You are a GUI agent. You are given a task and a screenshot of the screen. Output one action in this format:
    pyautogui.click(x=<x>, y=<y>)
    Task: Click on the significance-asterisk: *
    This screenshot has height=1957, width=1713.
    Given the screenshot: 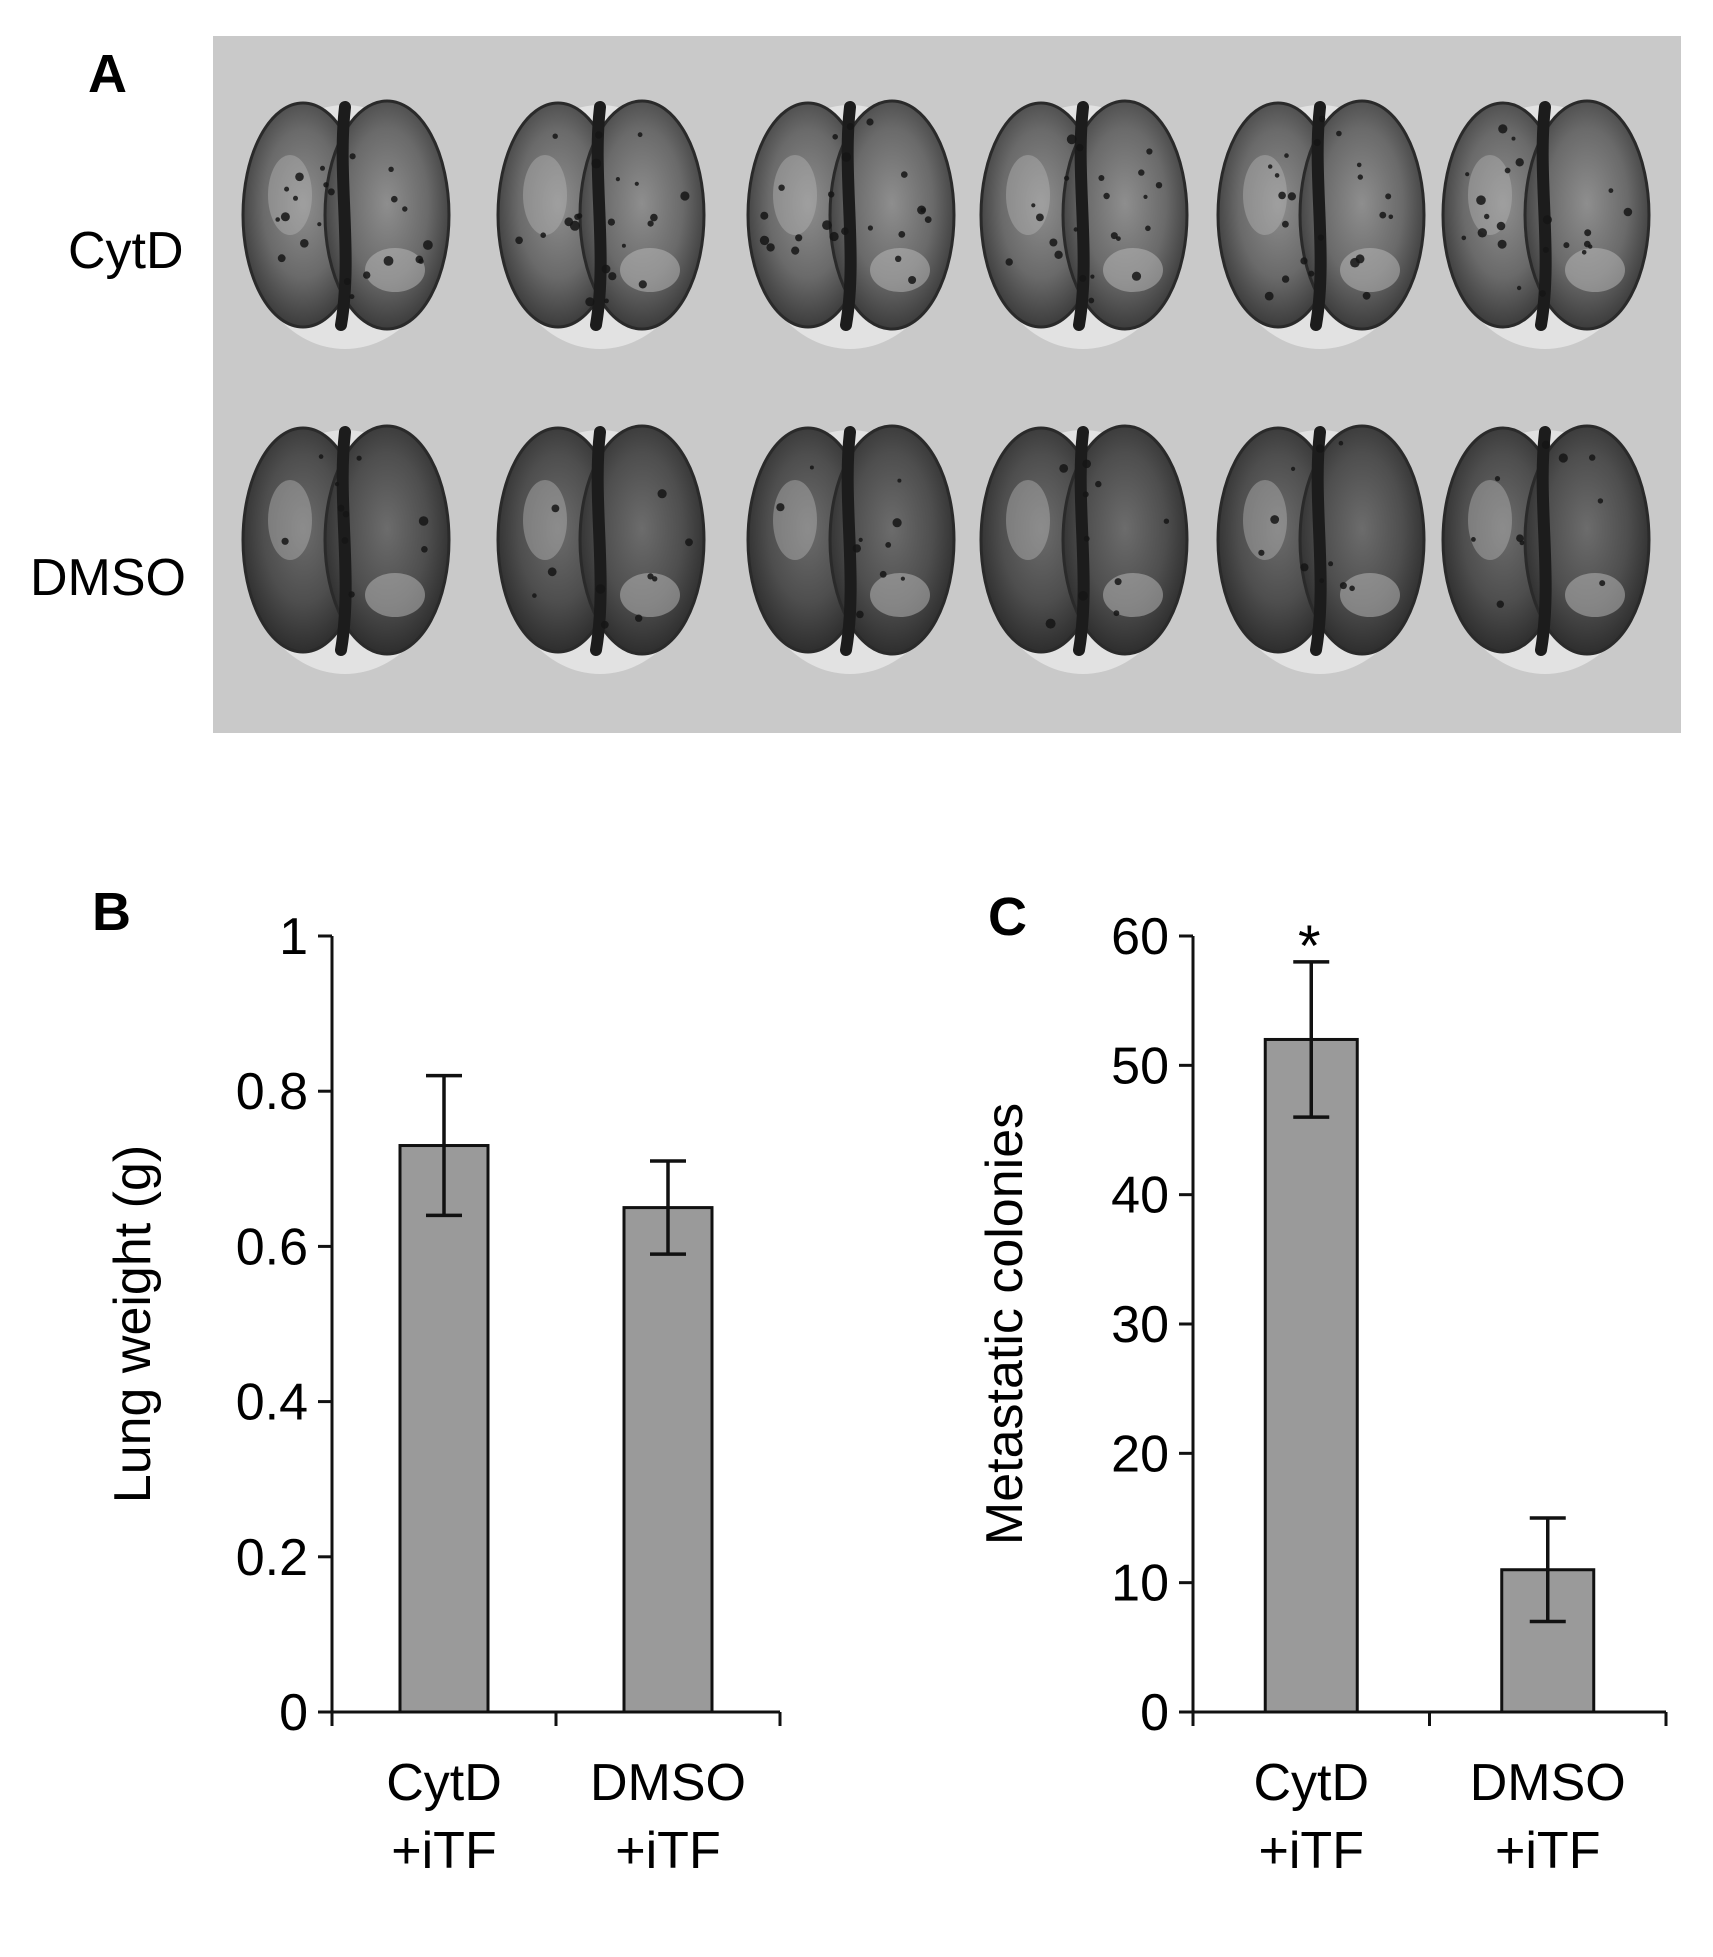 What is the action you would take?
    pyautogui.click(x=1309, y=946)
    